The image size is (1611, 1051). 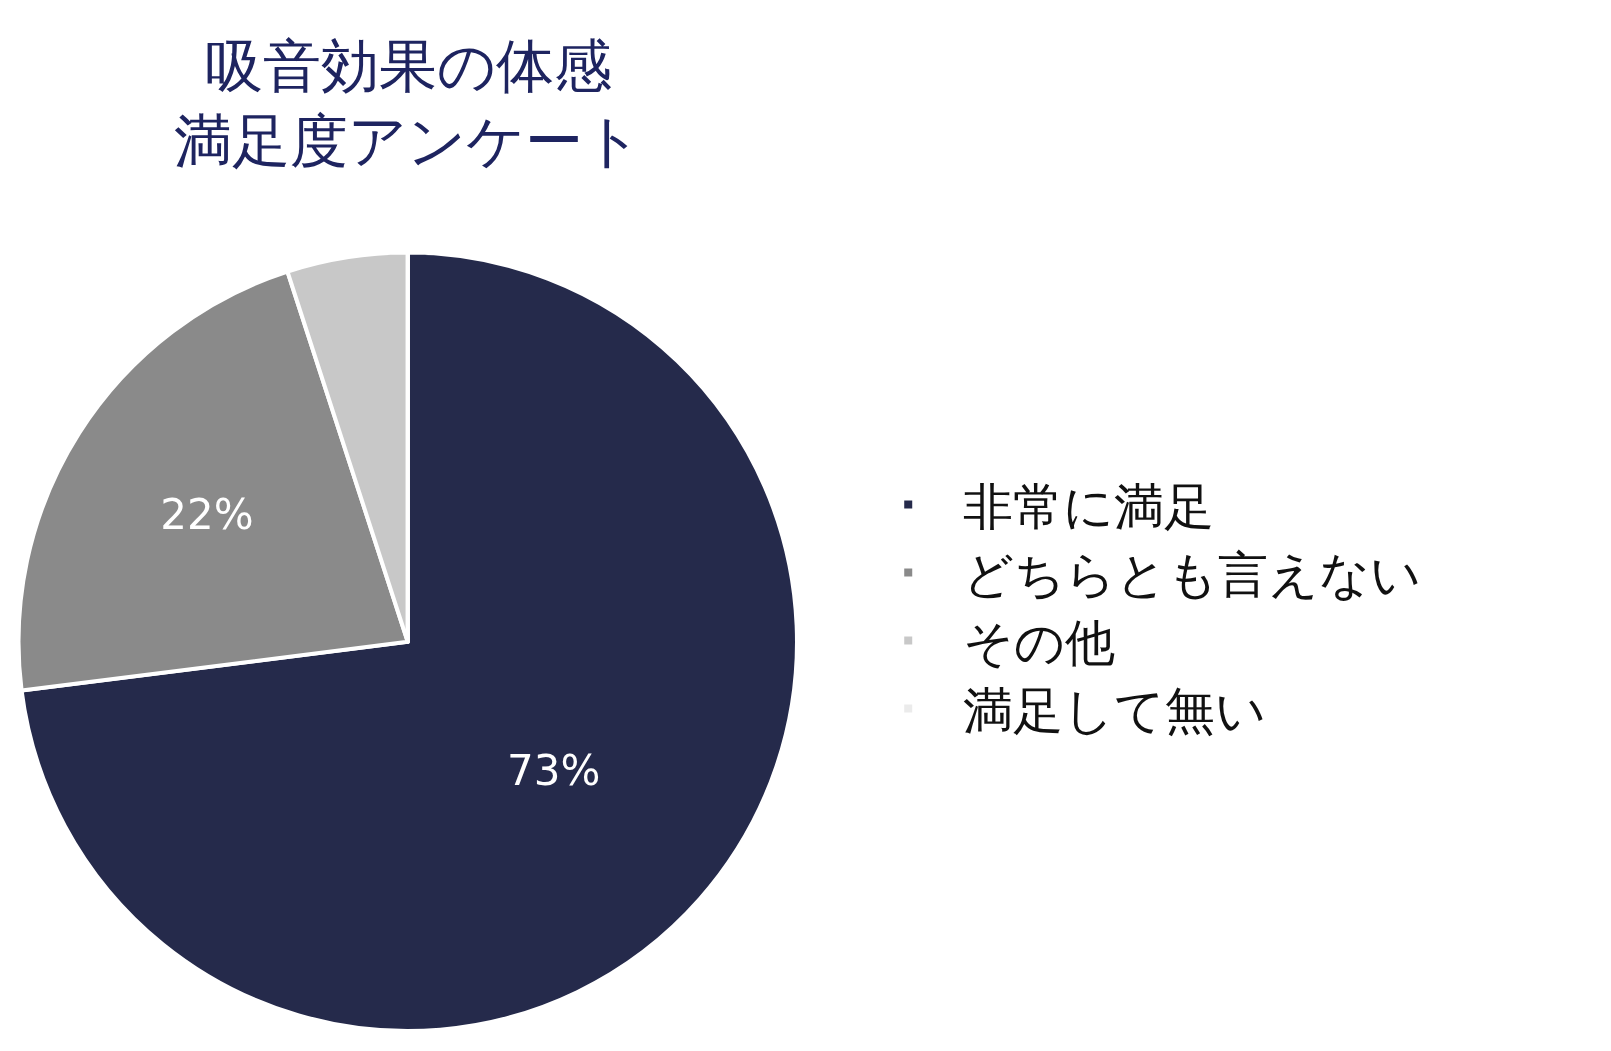 What do you see at coordinates (1115, 710) in the screenshot?
I see `legend-label: 満足して無い` at bounding box center [1115, 710].